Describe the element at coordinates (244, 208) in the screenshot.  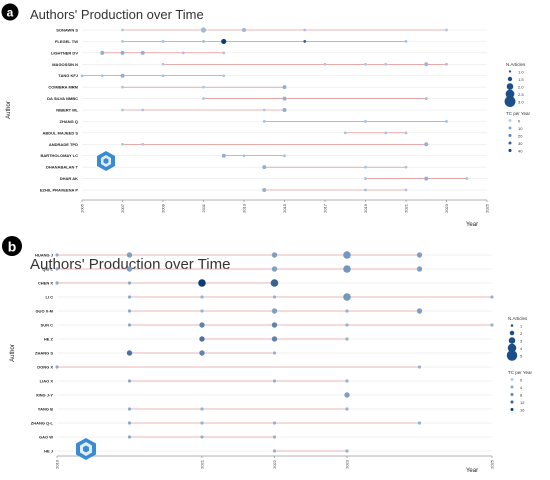
I see `x-tick-label: 2013` at that location.